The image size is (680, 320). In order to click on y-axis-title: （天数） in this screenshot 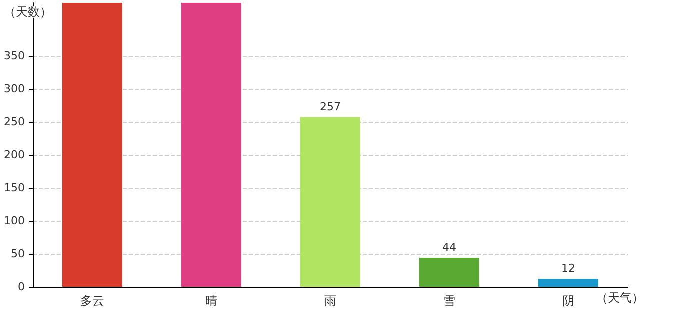, I will do `click(28, 12)`.